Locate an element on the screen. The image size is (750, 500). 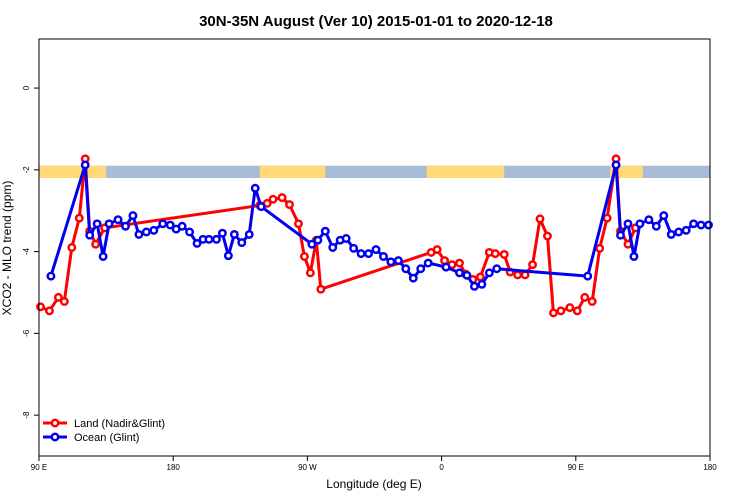
x-tick-label-4: 90 E is located at coordinates (576, 467).